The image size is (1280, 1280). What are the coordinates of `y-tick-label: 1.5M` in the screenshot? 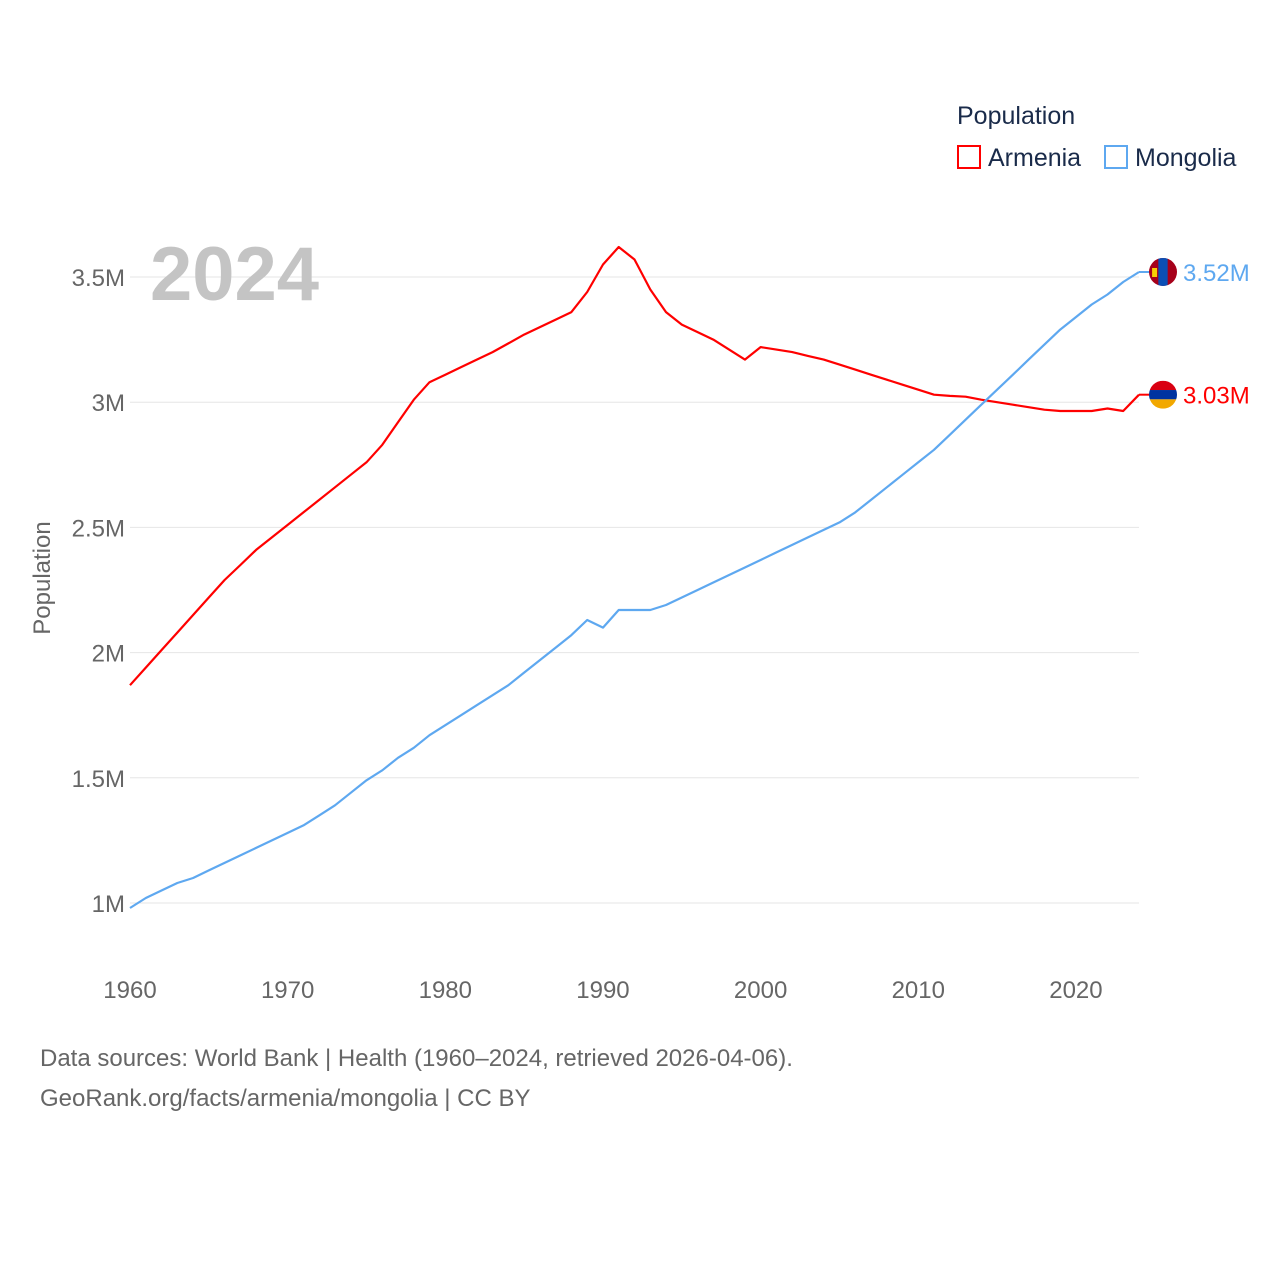 It's located at (98, 779).